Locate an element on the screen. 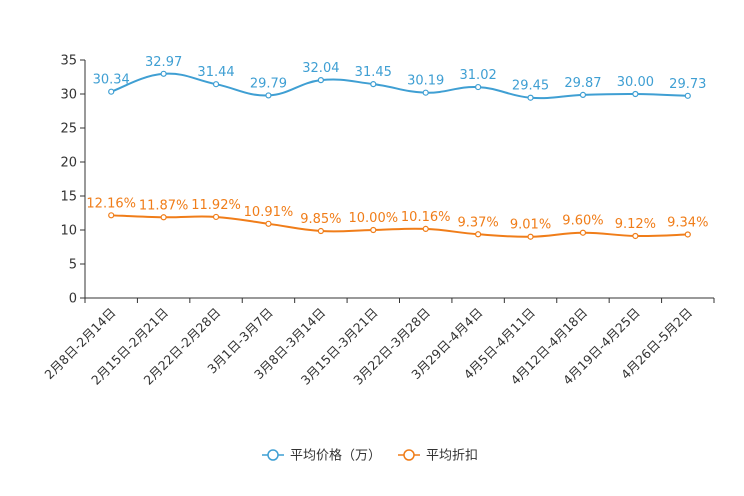 Image resolution: width=744 pixels, height=496 pixels. data-label: 10.00% is located at coordinates (374, 218).